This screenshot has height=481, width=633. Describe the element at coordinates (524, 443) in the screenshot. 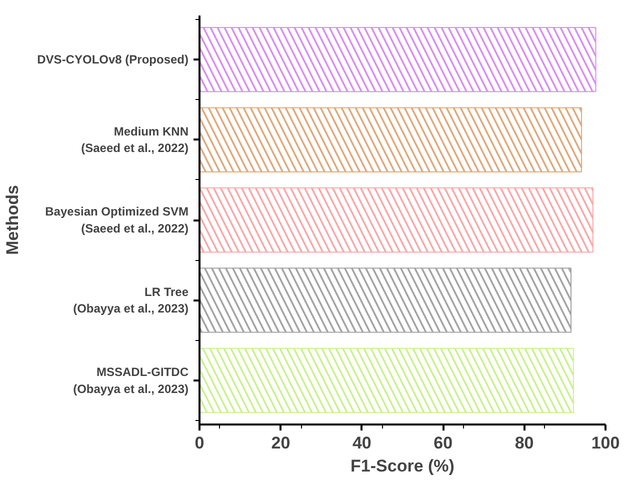

I see `x-tick-label: 80` at that location.